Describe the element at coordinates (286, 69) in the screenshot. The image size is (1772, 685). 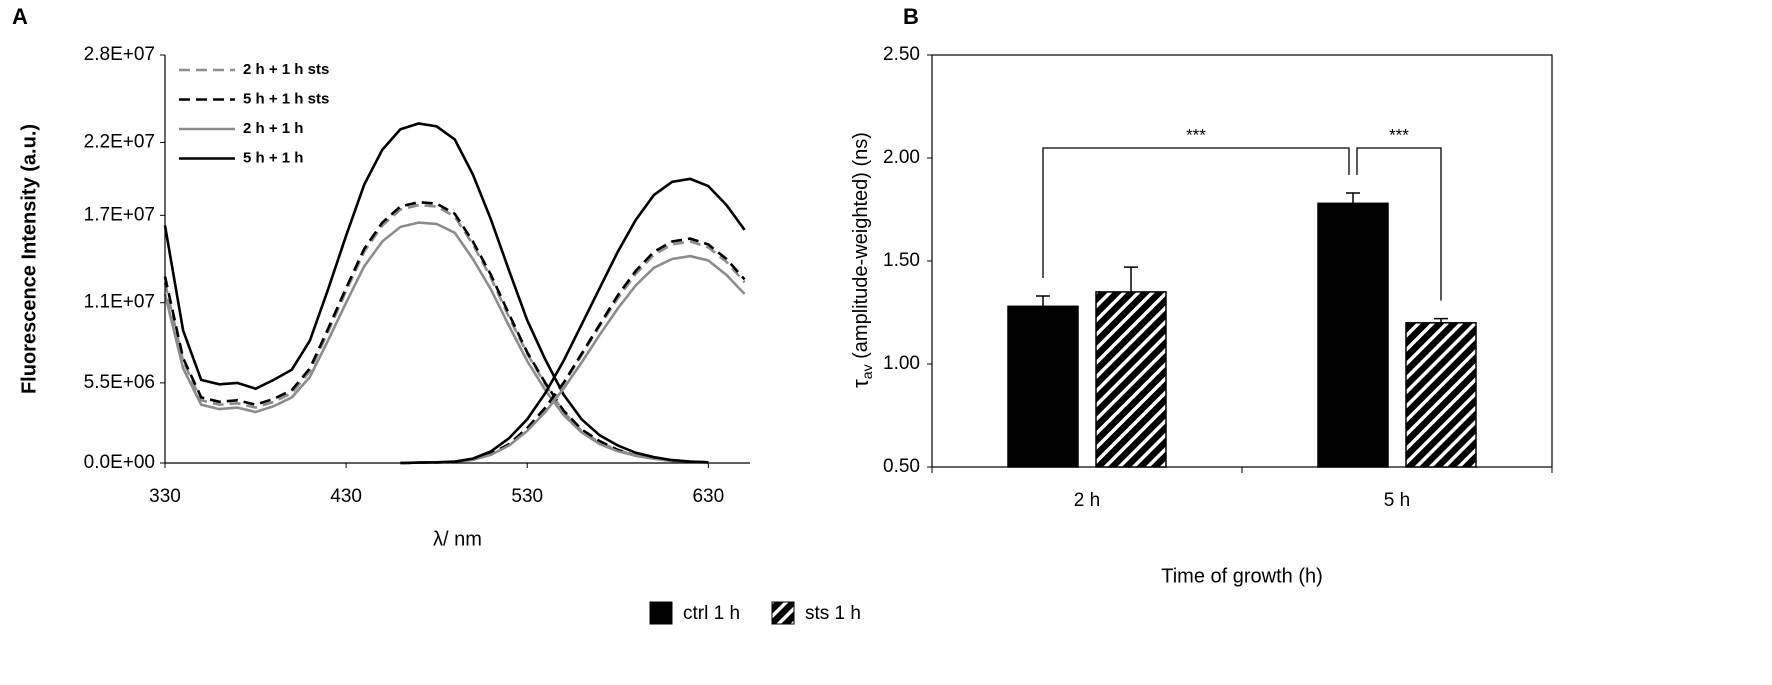
I see `legend-label: 2 h + 1 h sts` at that location.